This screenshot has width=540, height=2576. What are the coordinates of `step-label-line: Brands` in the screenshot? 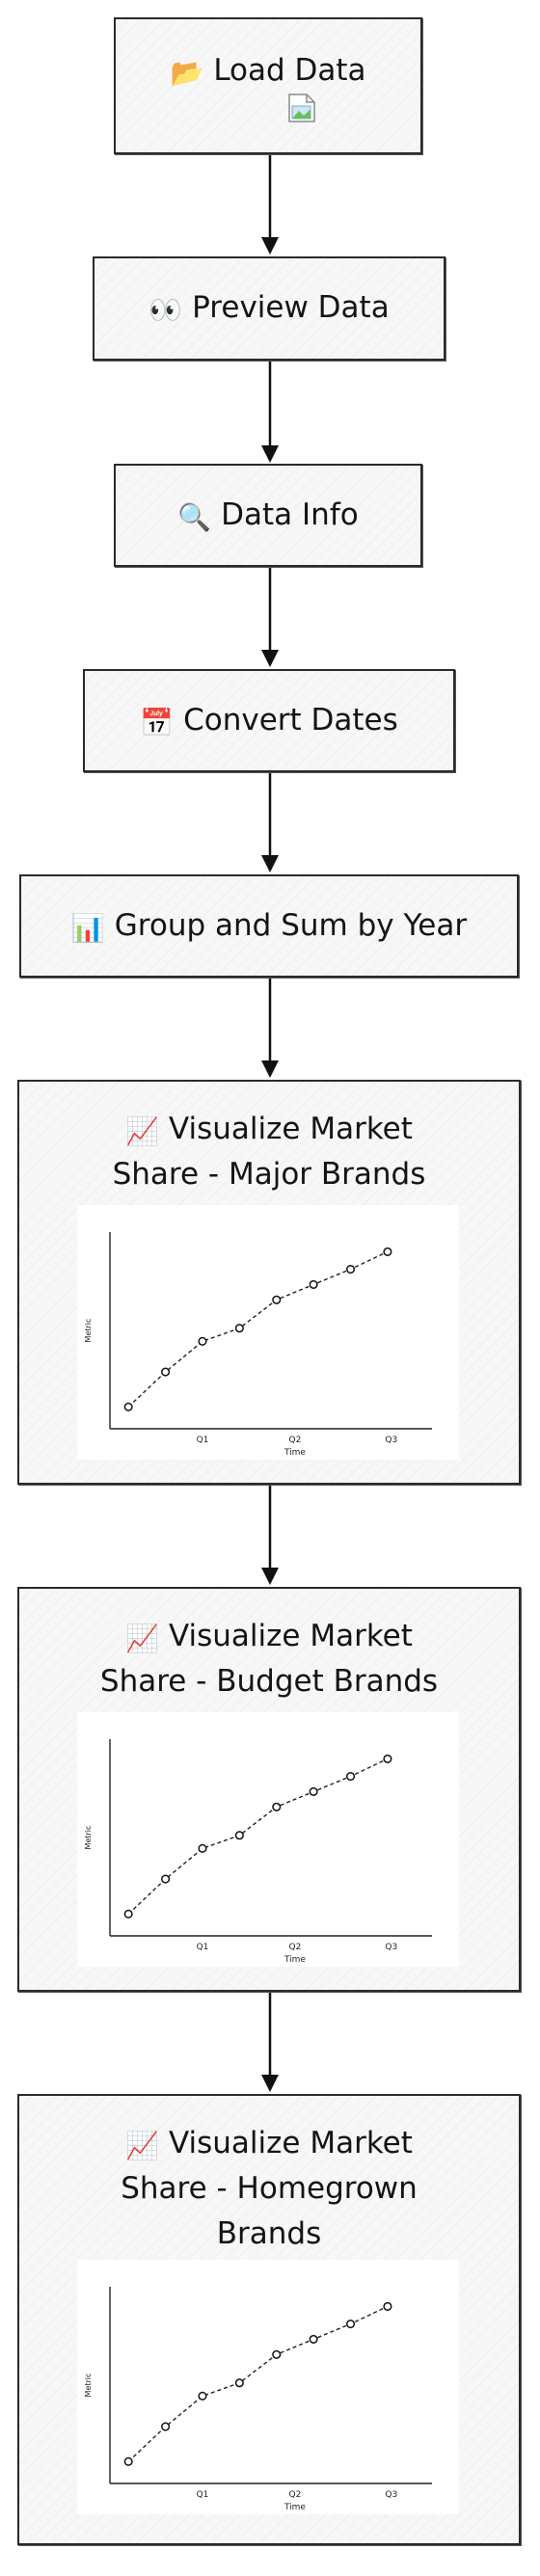 It's located at (269, 2234).